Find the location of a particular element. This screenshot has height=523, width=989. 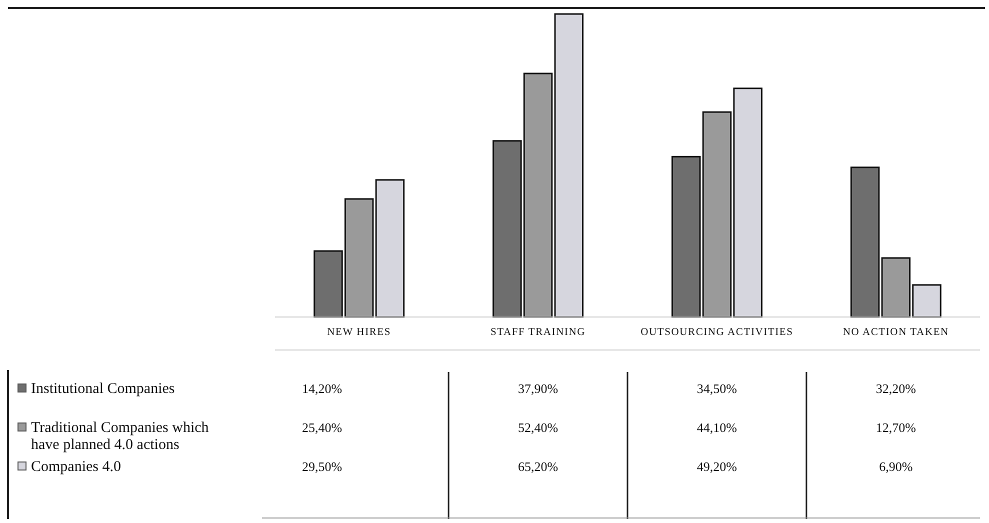

data-label: 12,70% is located at coordinates (896, 427).